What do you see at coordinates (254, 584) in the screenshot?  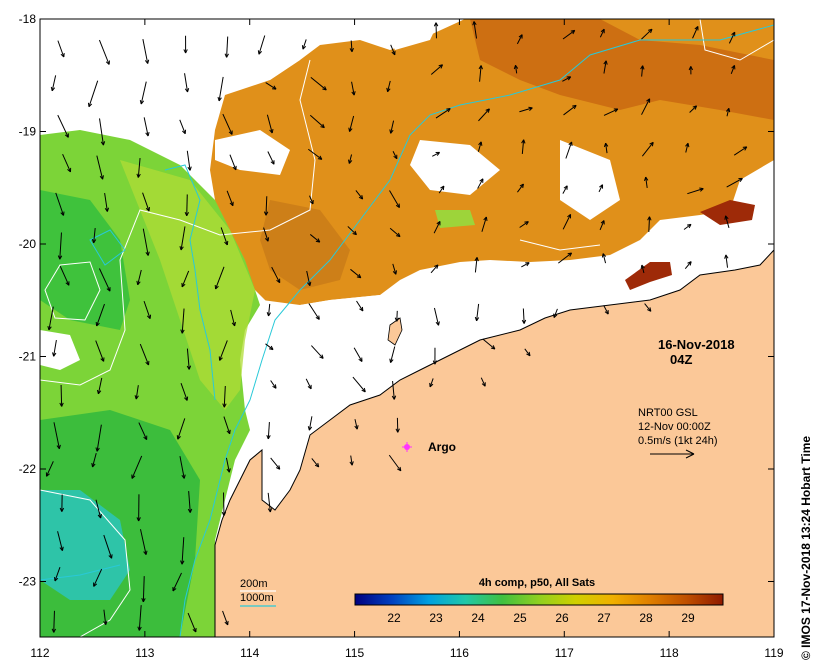 I see `contour-legend-200m-label: 200m` at bounding box center [254, 584].